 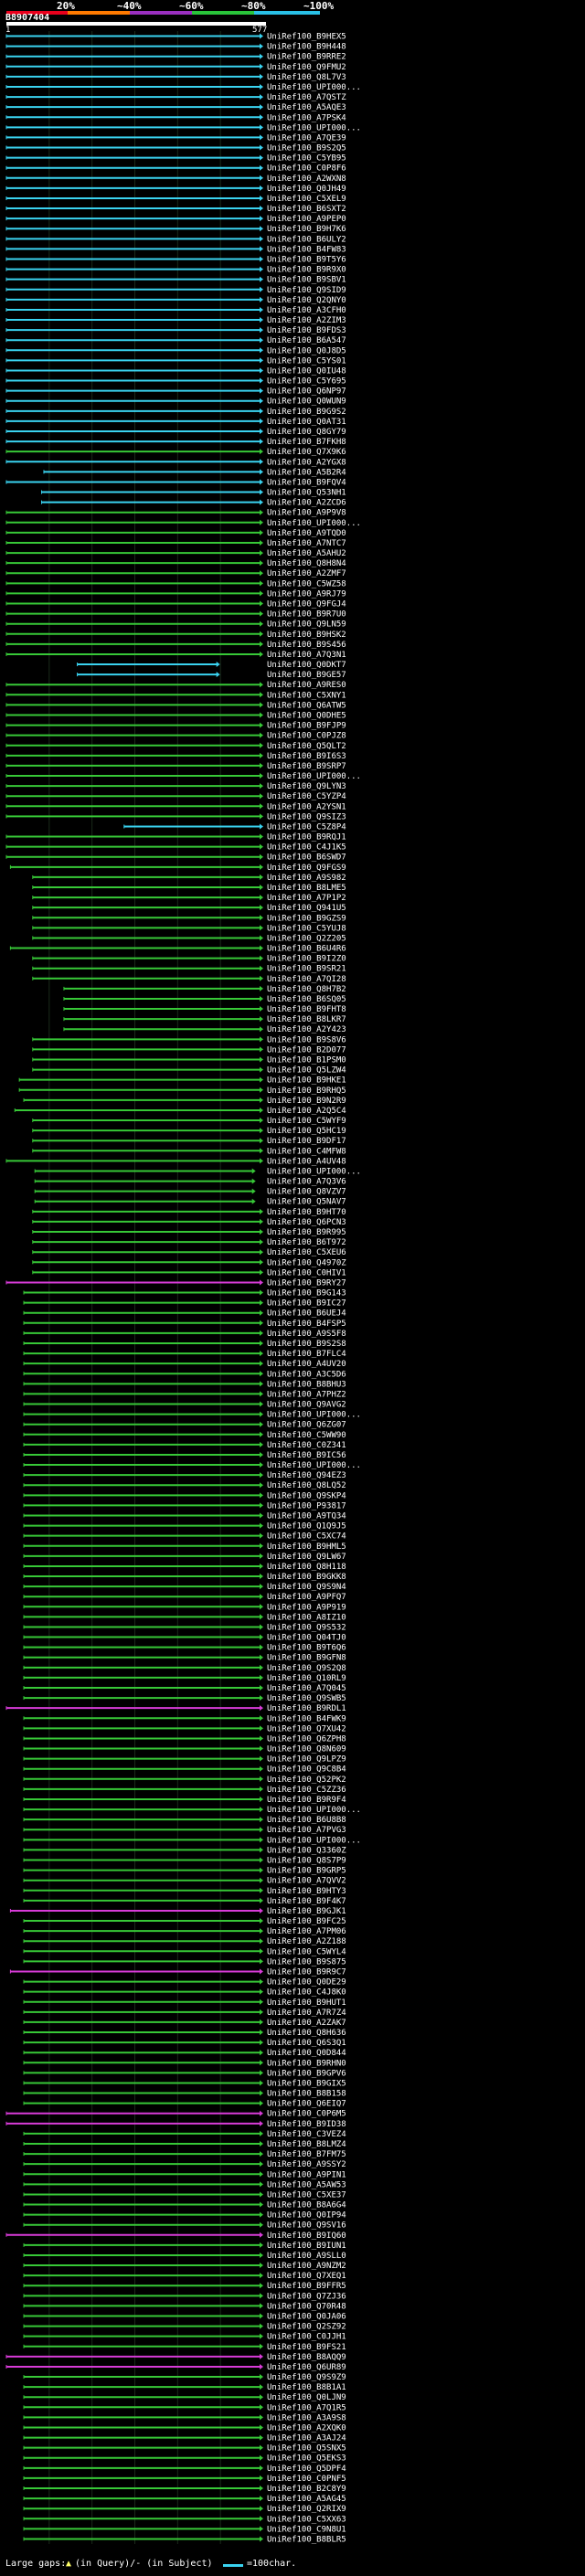 What do you see at coordinates (307, 330) in the screenshot?
I see `hit-label: UniRef100_B9FDS3` at bounding box center [307, 330].